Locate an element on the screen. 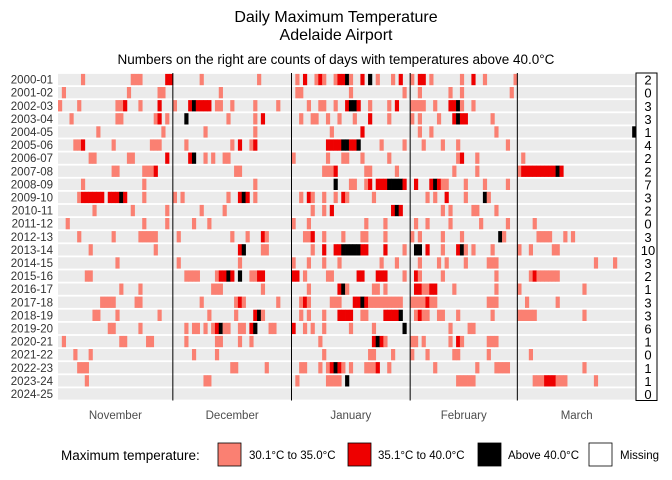  season-label: 2007-08 is located at coordinates (32, 172).